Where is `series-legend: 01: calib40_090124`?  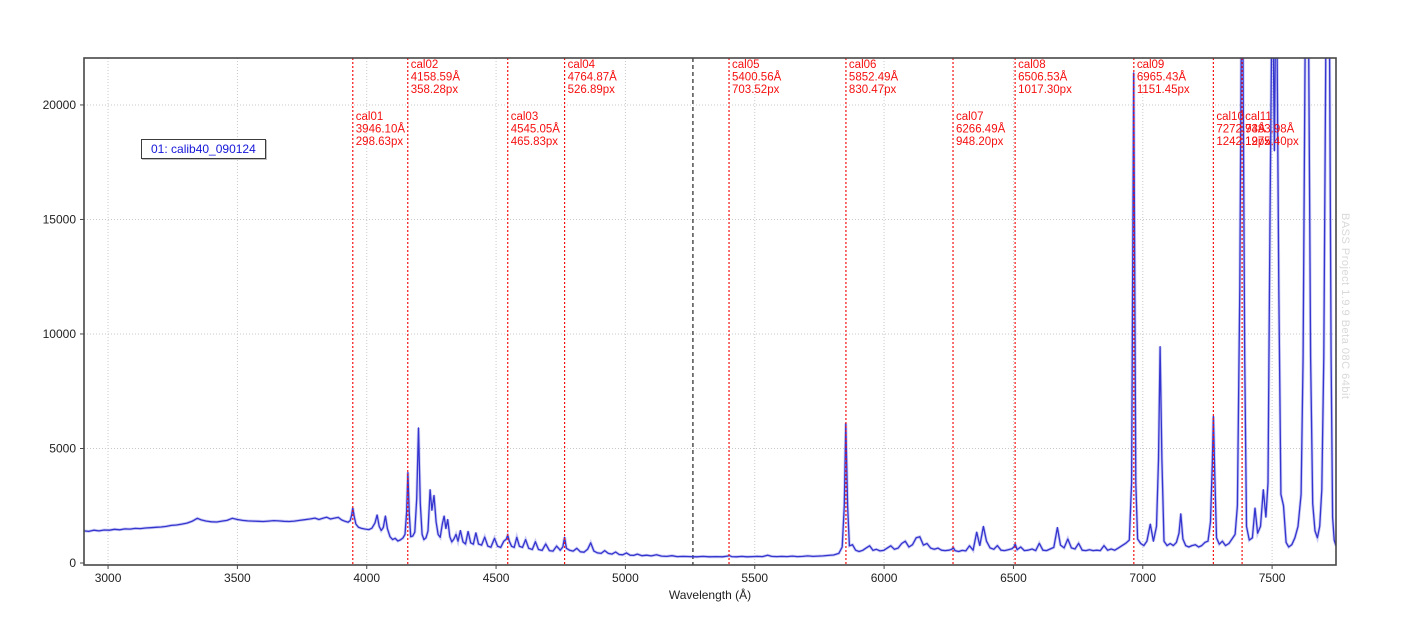 series-legend: 01: calib40_090124 is located at coordinates (203, 149).